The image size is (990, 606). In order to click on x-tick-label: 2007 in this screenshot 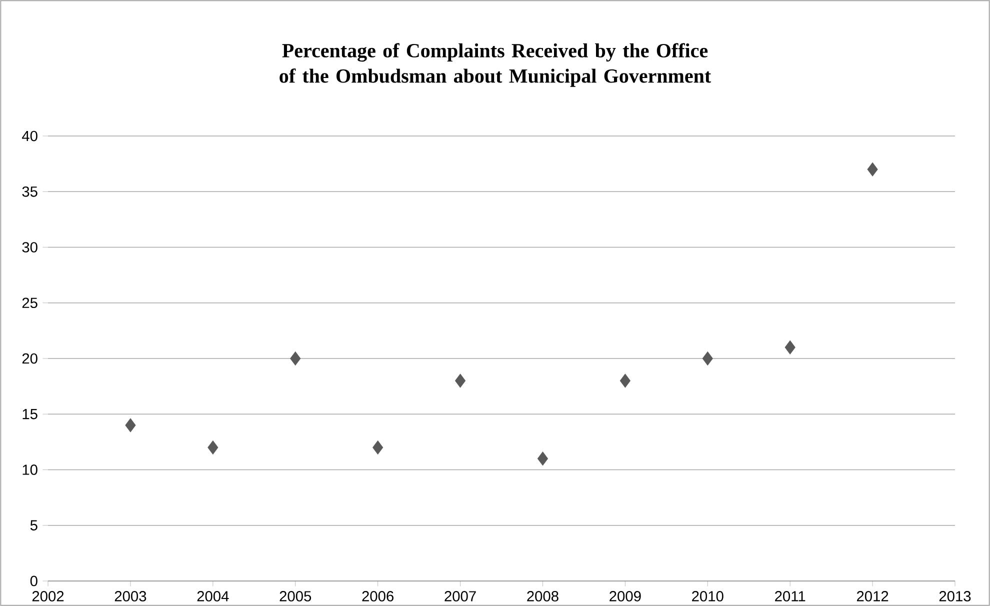, I will do `click(460, 596)`.